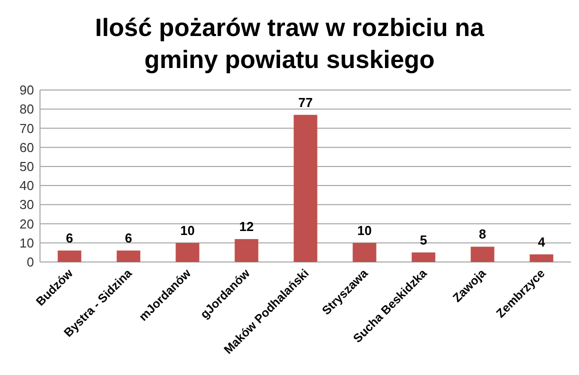 Image resolution: width=579 pixels, height=375 pixels. What do you see at coordinates (27, 186) in the screenshot?
I see `y-tick-label: 40` at bounding box center [27, 186].